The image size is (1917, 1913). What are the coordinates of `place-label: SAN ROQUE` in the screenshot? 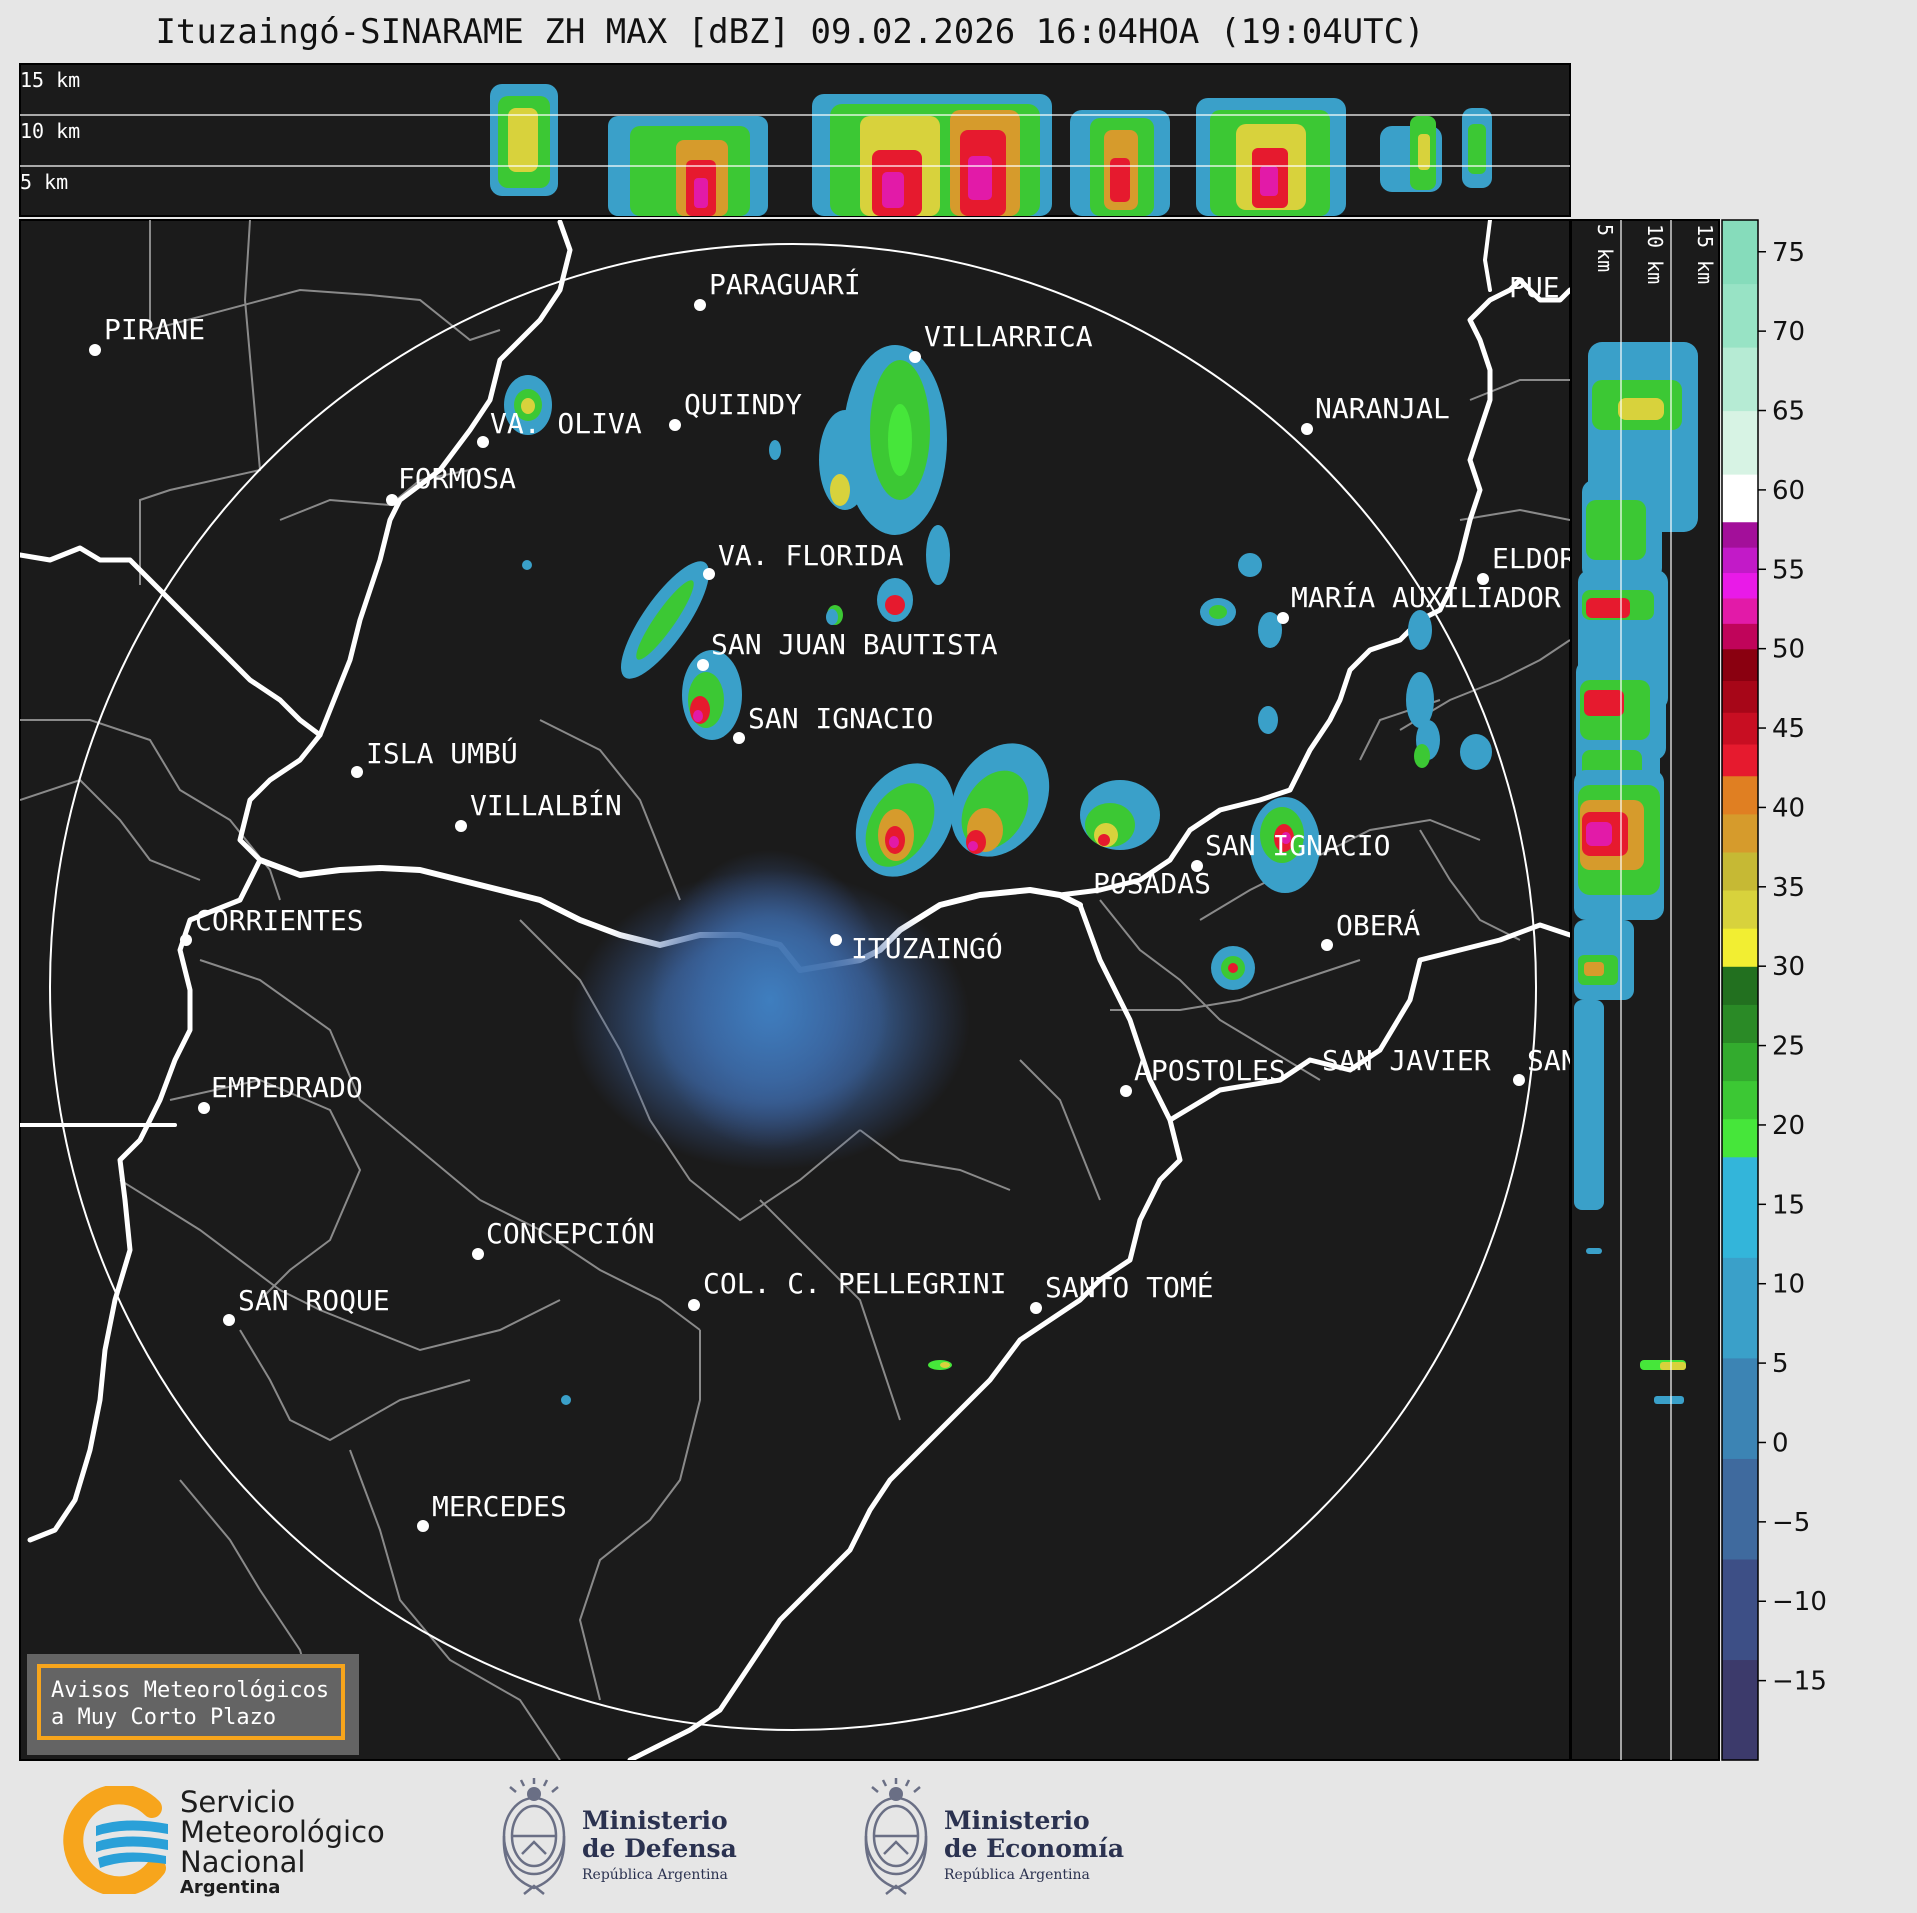 It's located at (314, 1300).